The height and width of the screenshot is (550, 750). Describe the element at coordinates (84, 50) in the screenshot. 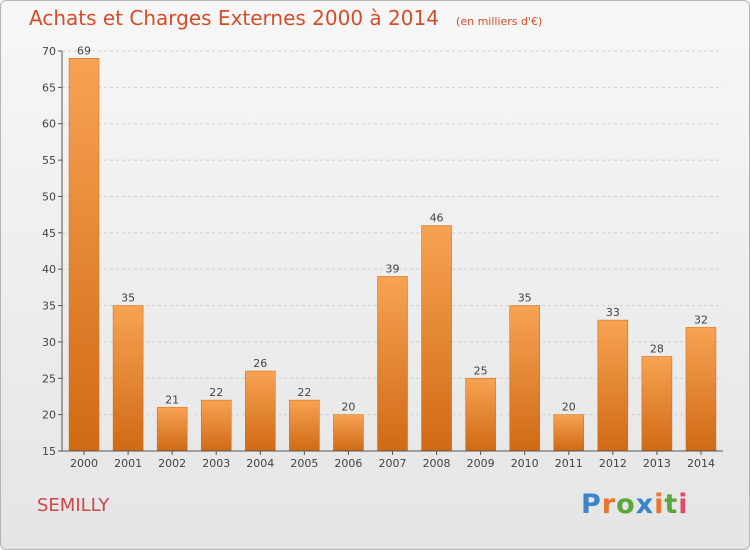

I see `bar-value-label: 69` at that location.